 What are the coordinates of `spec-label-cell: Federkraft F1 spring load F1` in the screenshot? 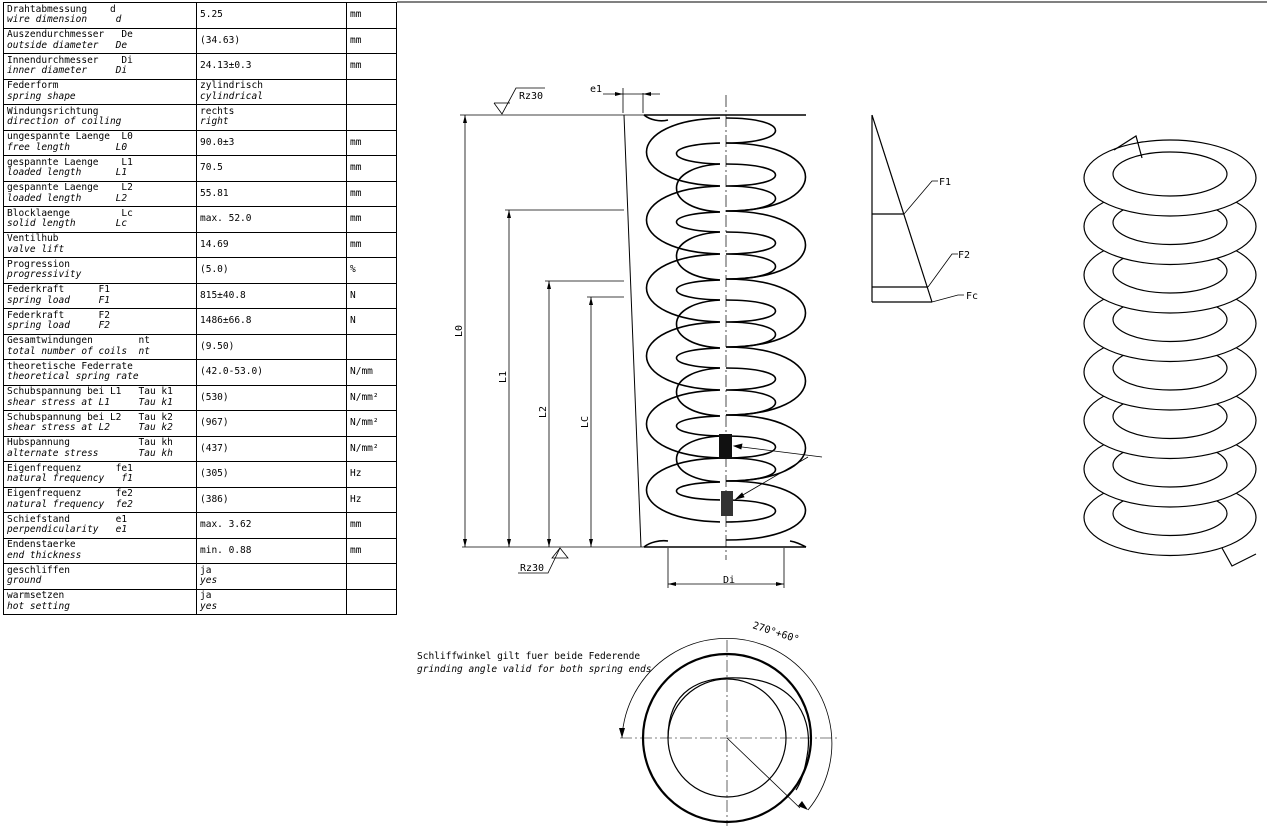 It's located at (100, 295).